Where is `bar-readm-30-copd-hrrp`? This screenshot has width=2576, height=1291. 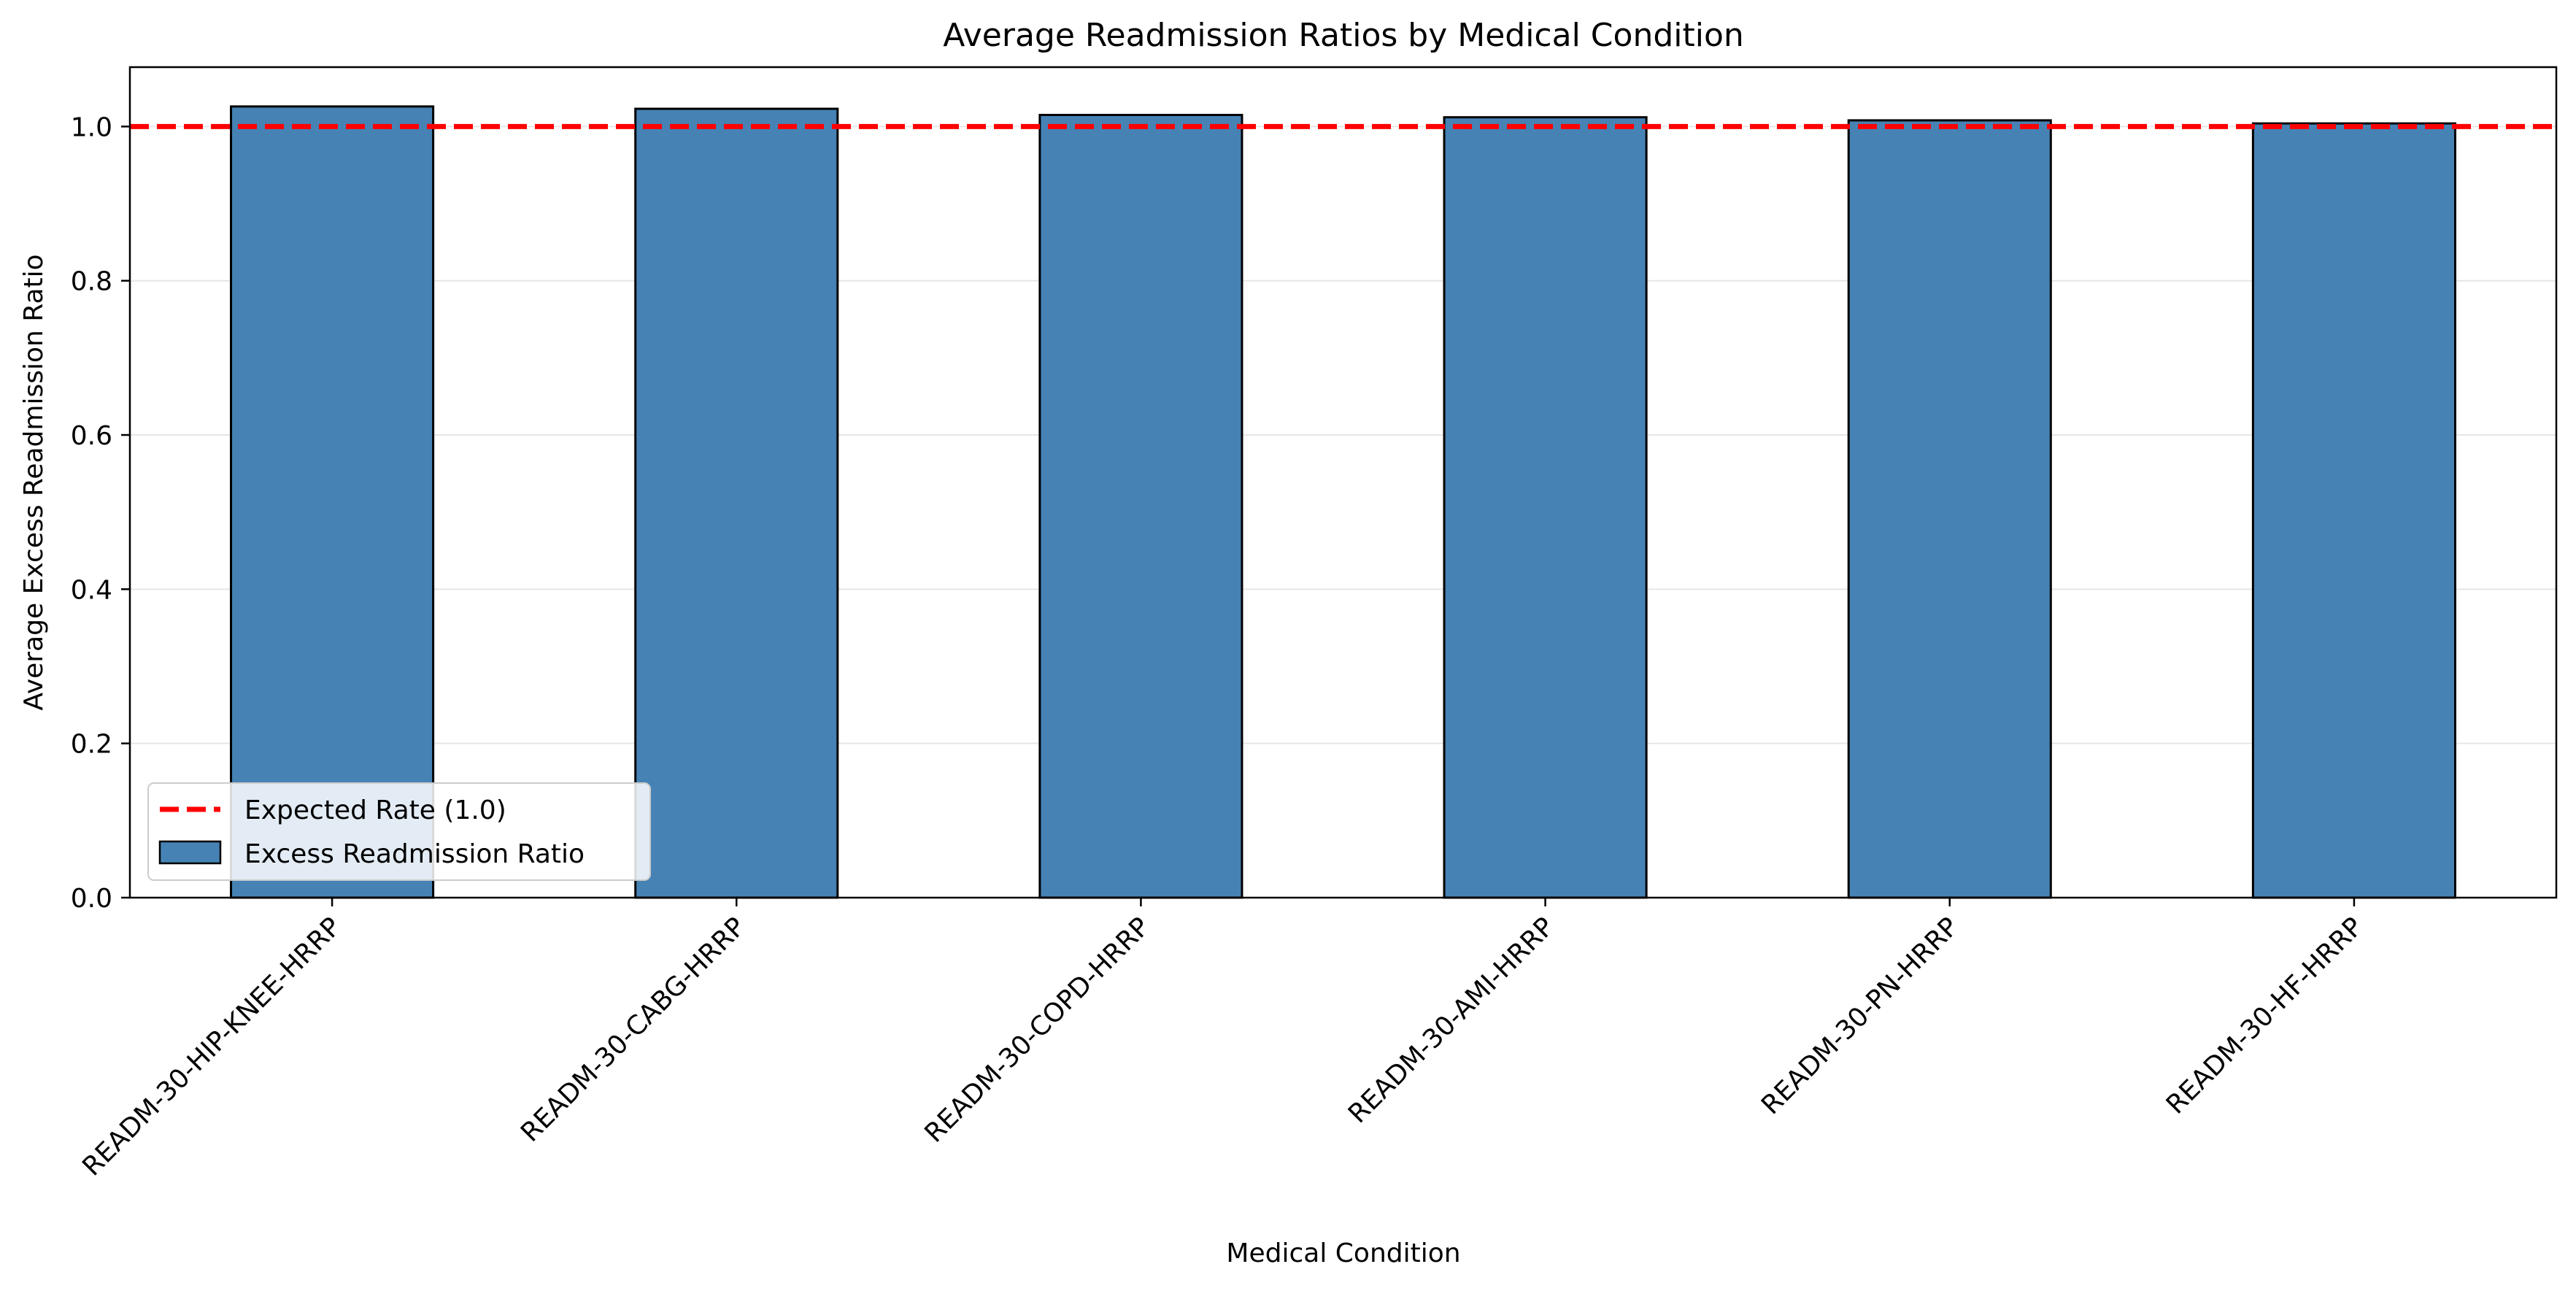 bar-readm-30-copd-hrrp is located at coordinates (1140, 506).